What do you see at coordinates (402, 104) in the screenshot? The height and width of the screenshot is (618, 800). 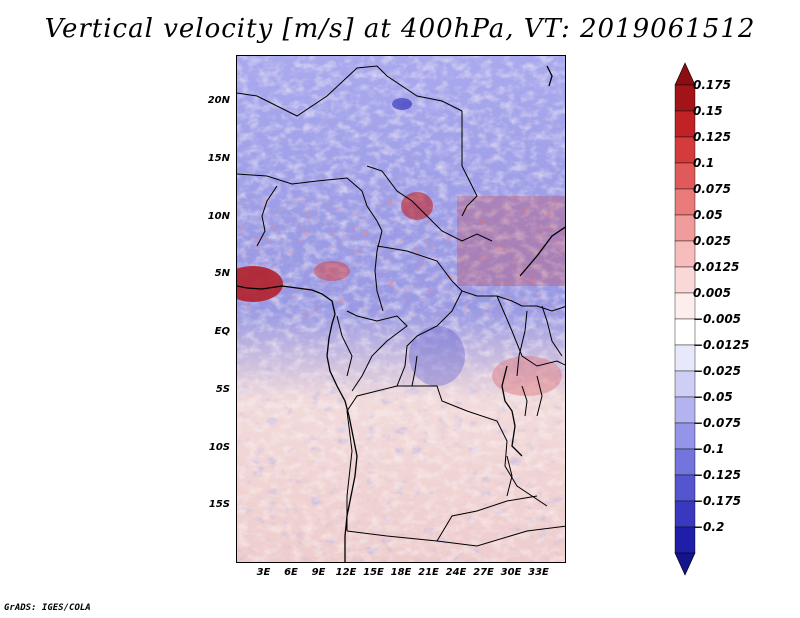 I see `sahara-downdraft` at bounding box center [402, 104].